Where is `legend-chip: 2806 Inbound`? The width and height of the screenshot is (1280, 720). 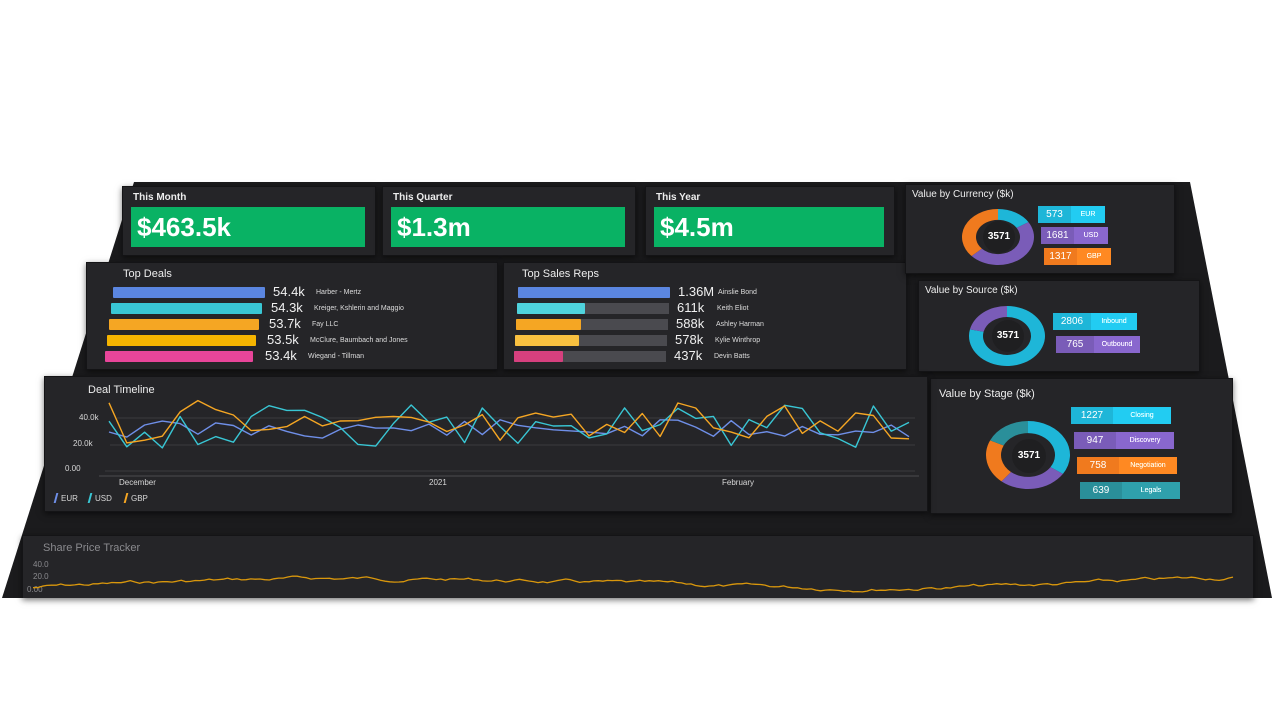 legend-chip: 2806 Inbound is located at coordinates (1095, 321).